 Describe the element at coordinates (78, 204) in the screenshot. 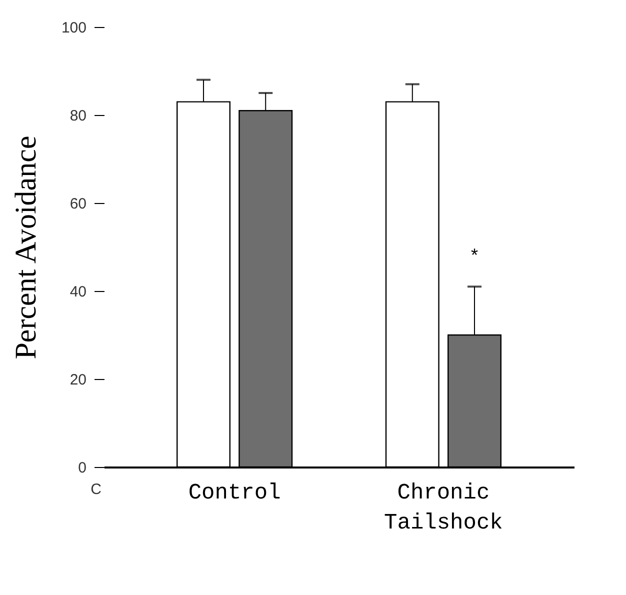

I see `y-tick-label: 60` at that location.